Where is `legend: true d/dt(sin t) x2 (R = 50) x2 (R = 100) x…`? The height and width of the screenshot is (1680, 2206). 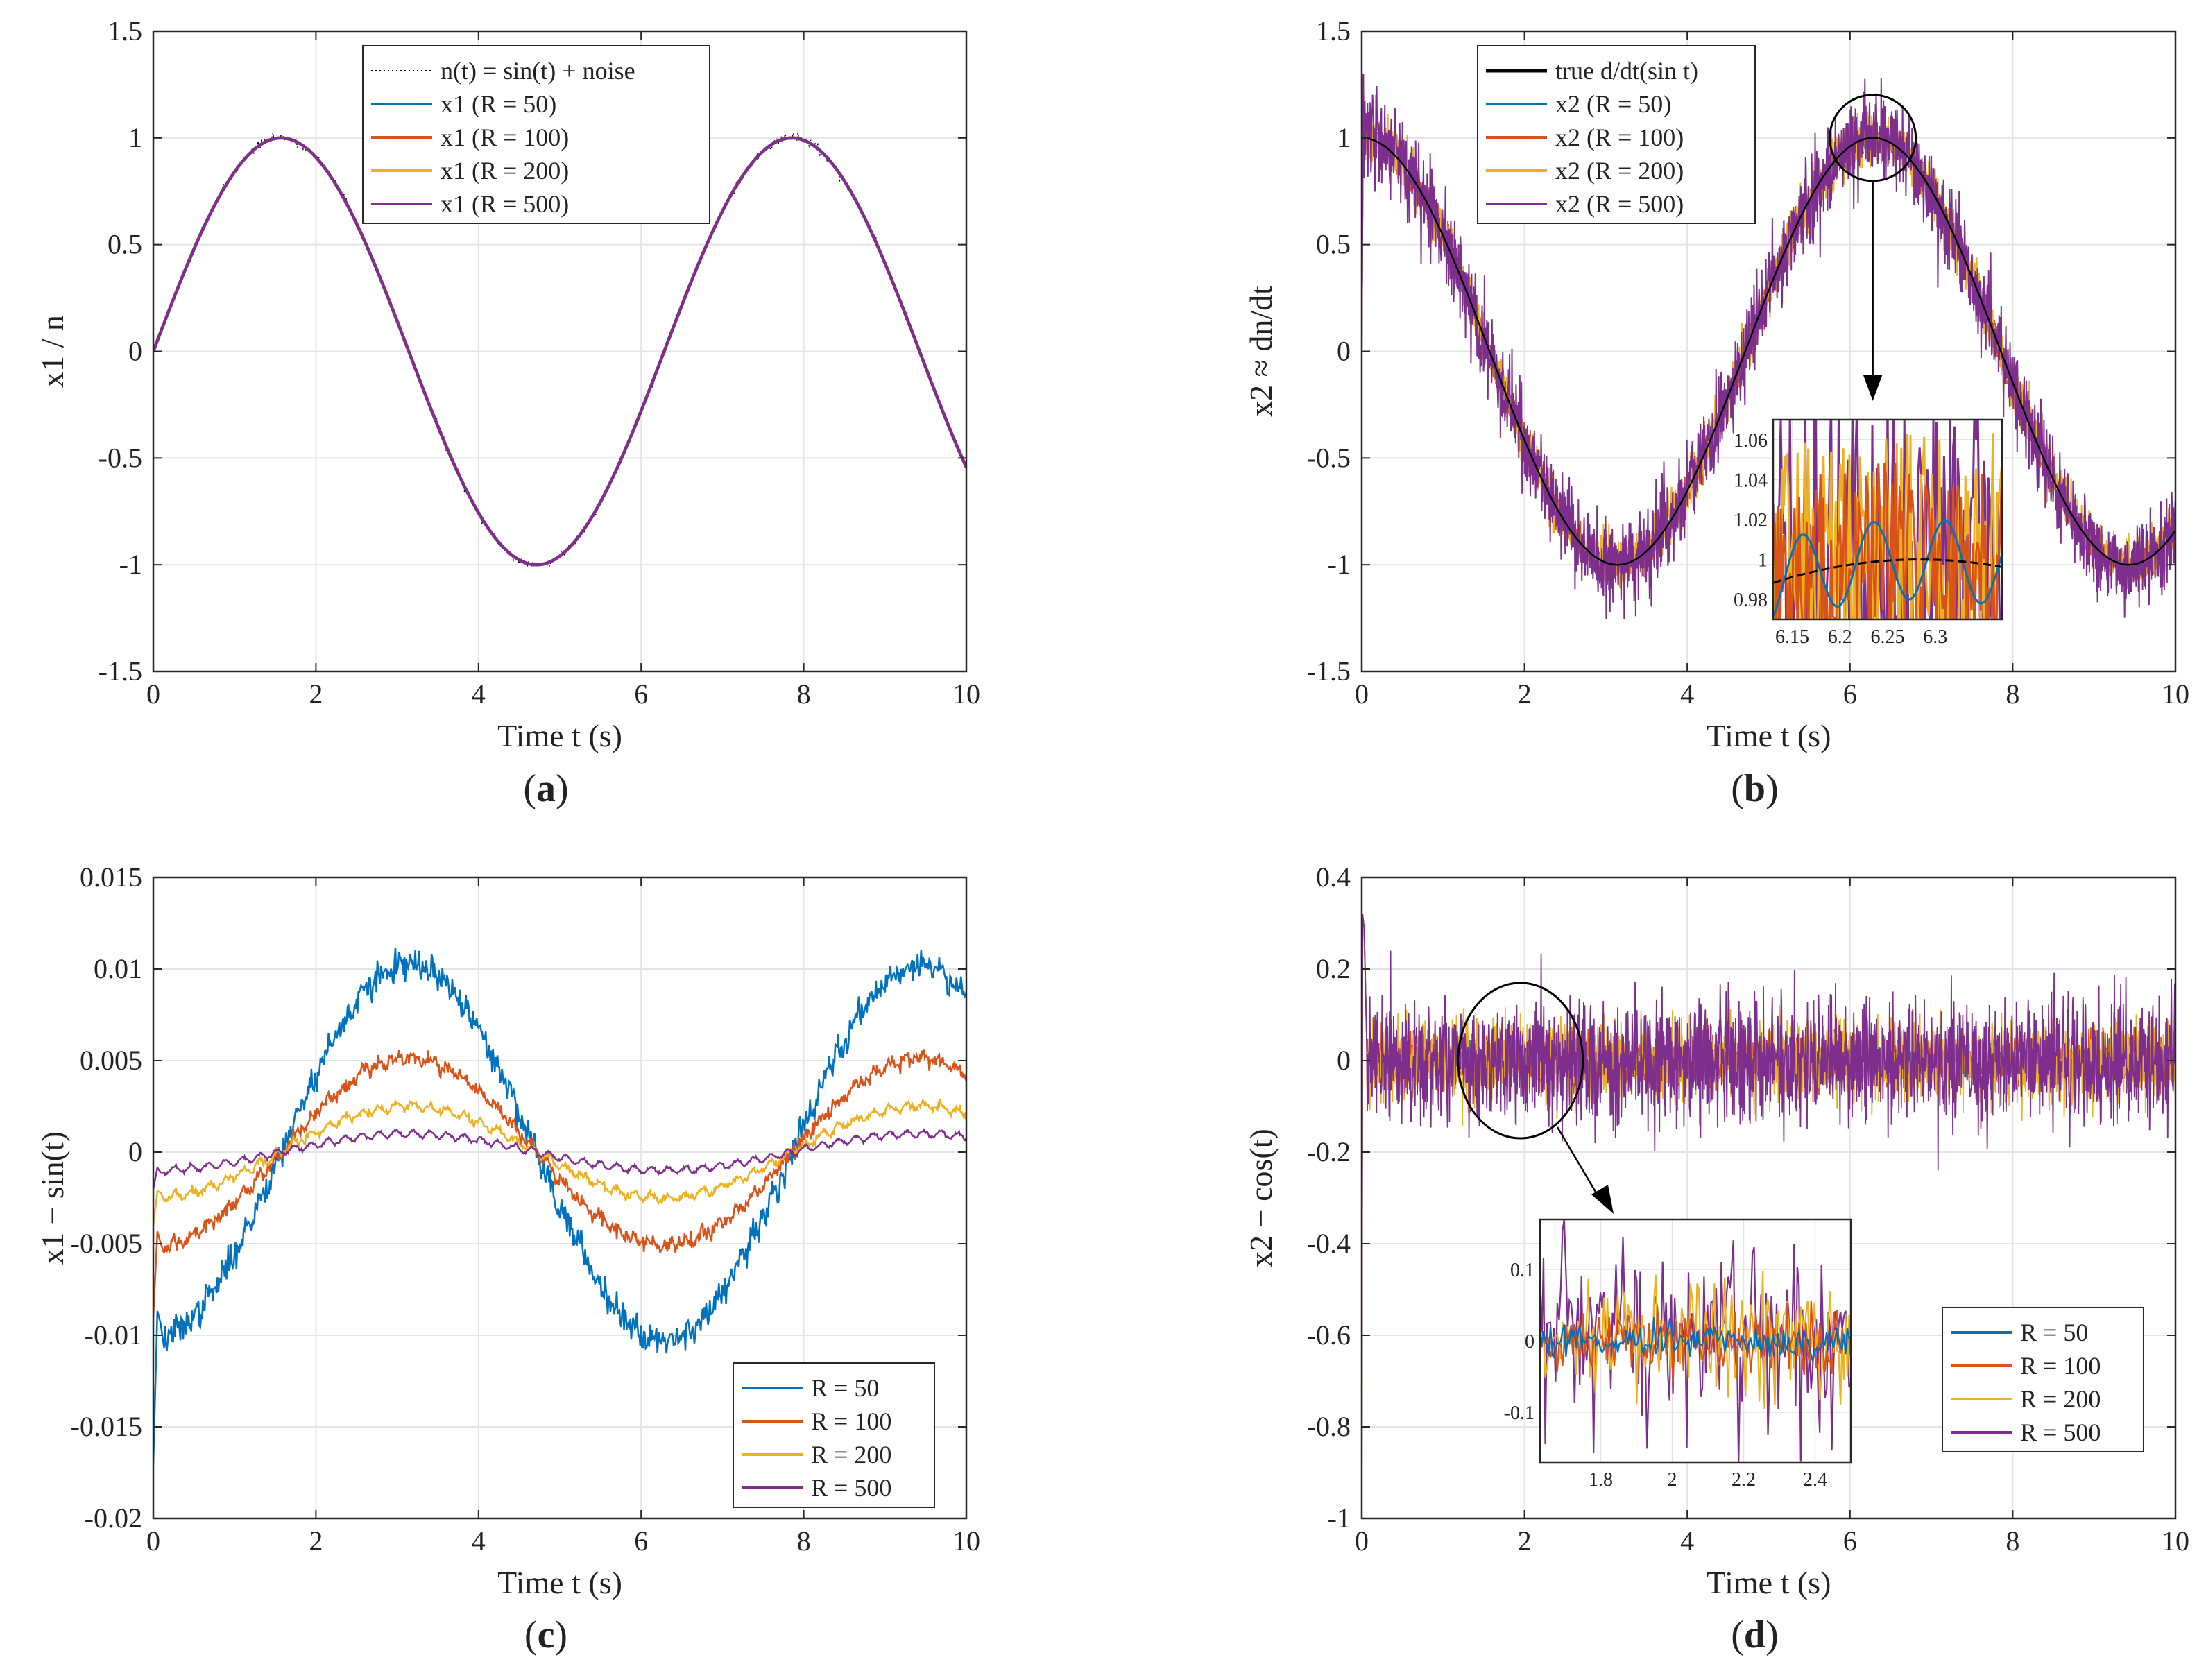
legend: true d/dt(sin t) x2 (R = 50) x2 (R = 100) x… is located at coordinates (1616, 134).